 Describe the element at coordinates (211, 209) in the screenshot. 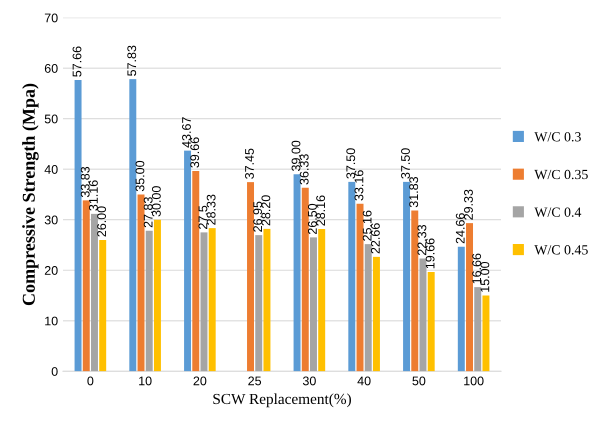

I see `data-label: 28.33` at that location.